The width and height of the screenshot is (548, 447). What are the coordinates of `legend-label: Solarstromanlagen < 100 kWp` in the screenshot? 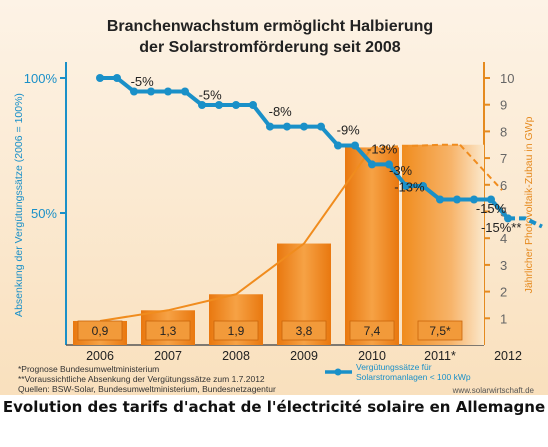 It's located at (413, 377).